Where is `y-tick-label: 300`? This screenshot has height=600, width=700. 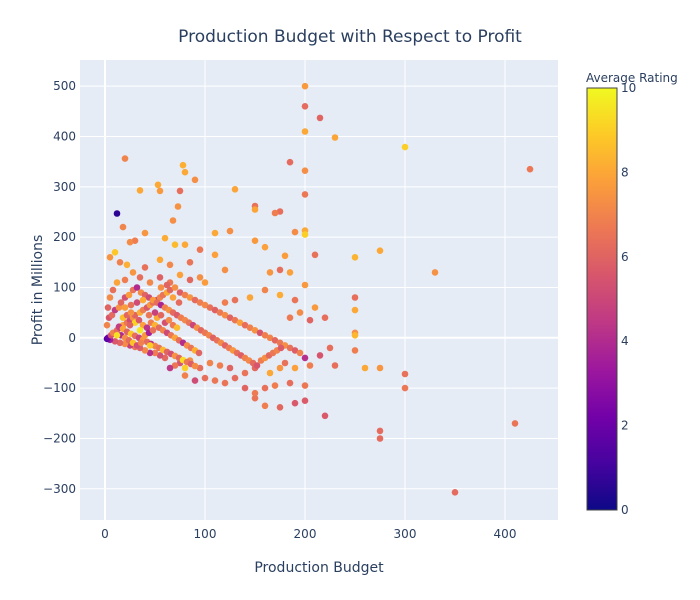 y-tick-label: 300 is located at coordinates (64, 187).